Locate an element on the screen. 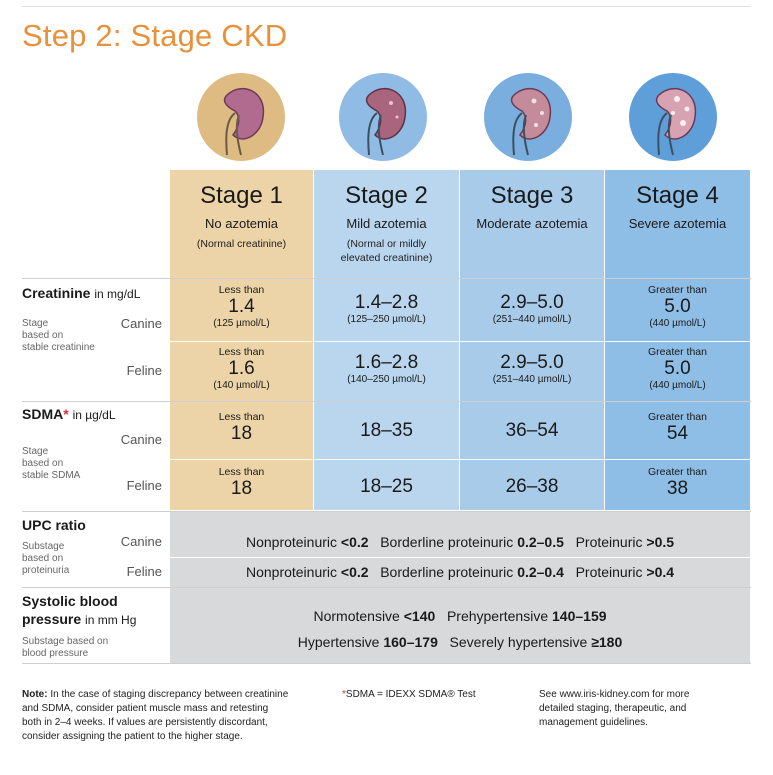 This screenshot has width=773, height=775. creatinine-unit: in mg/dL is located at coordinates (117, 294).